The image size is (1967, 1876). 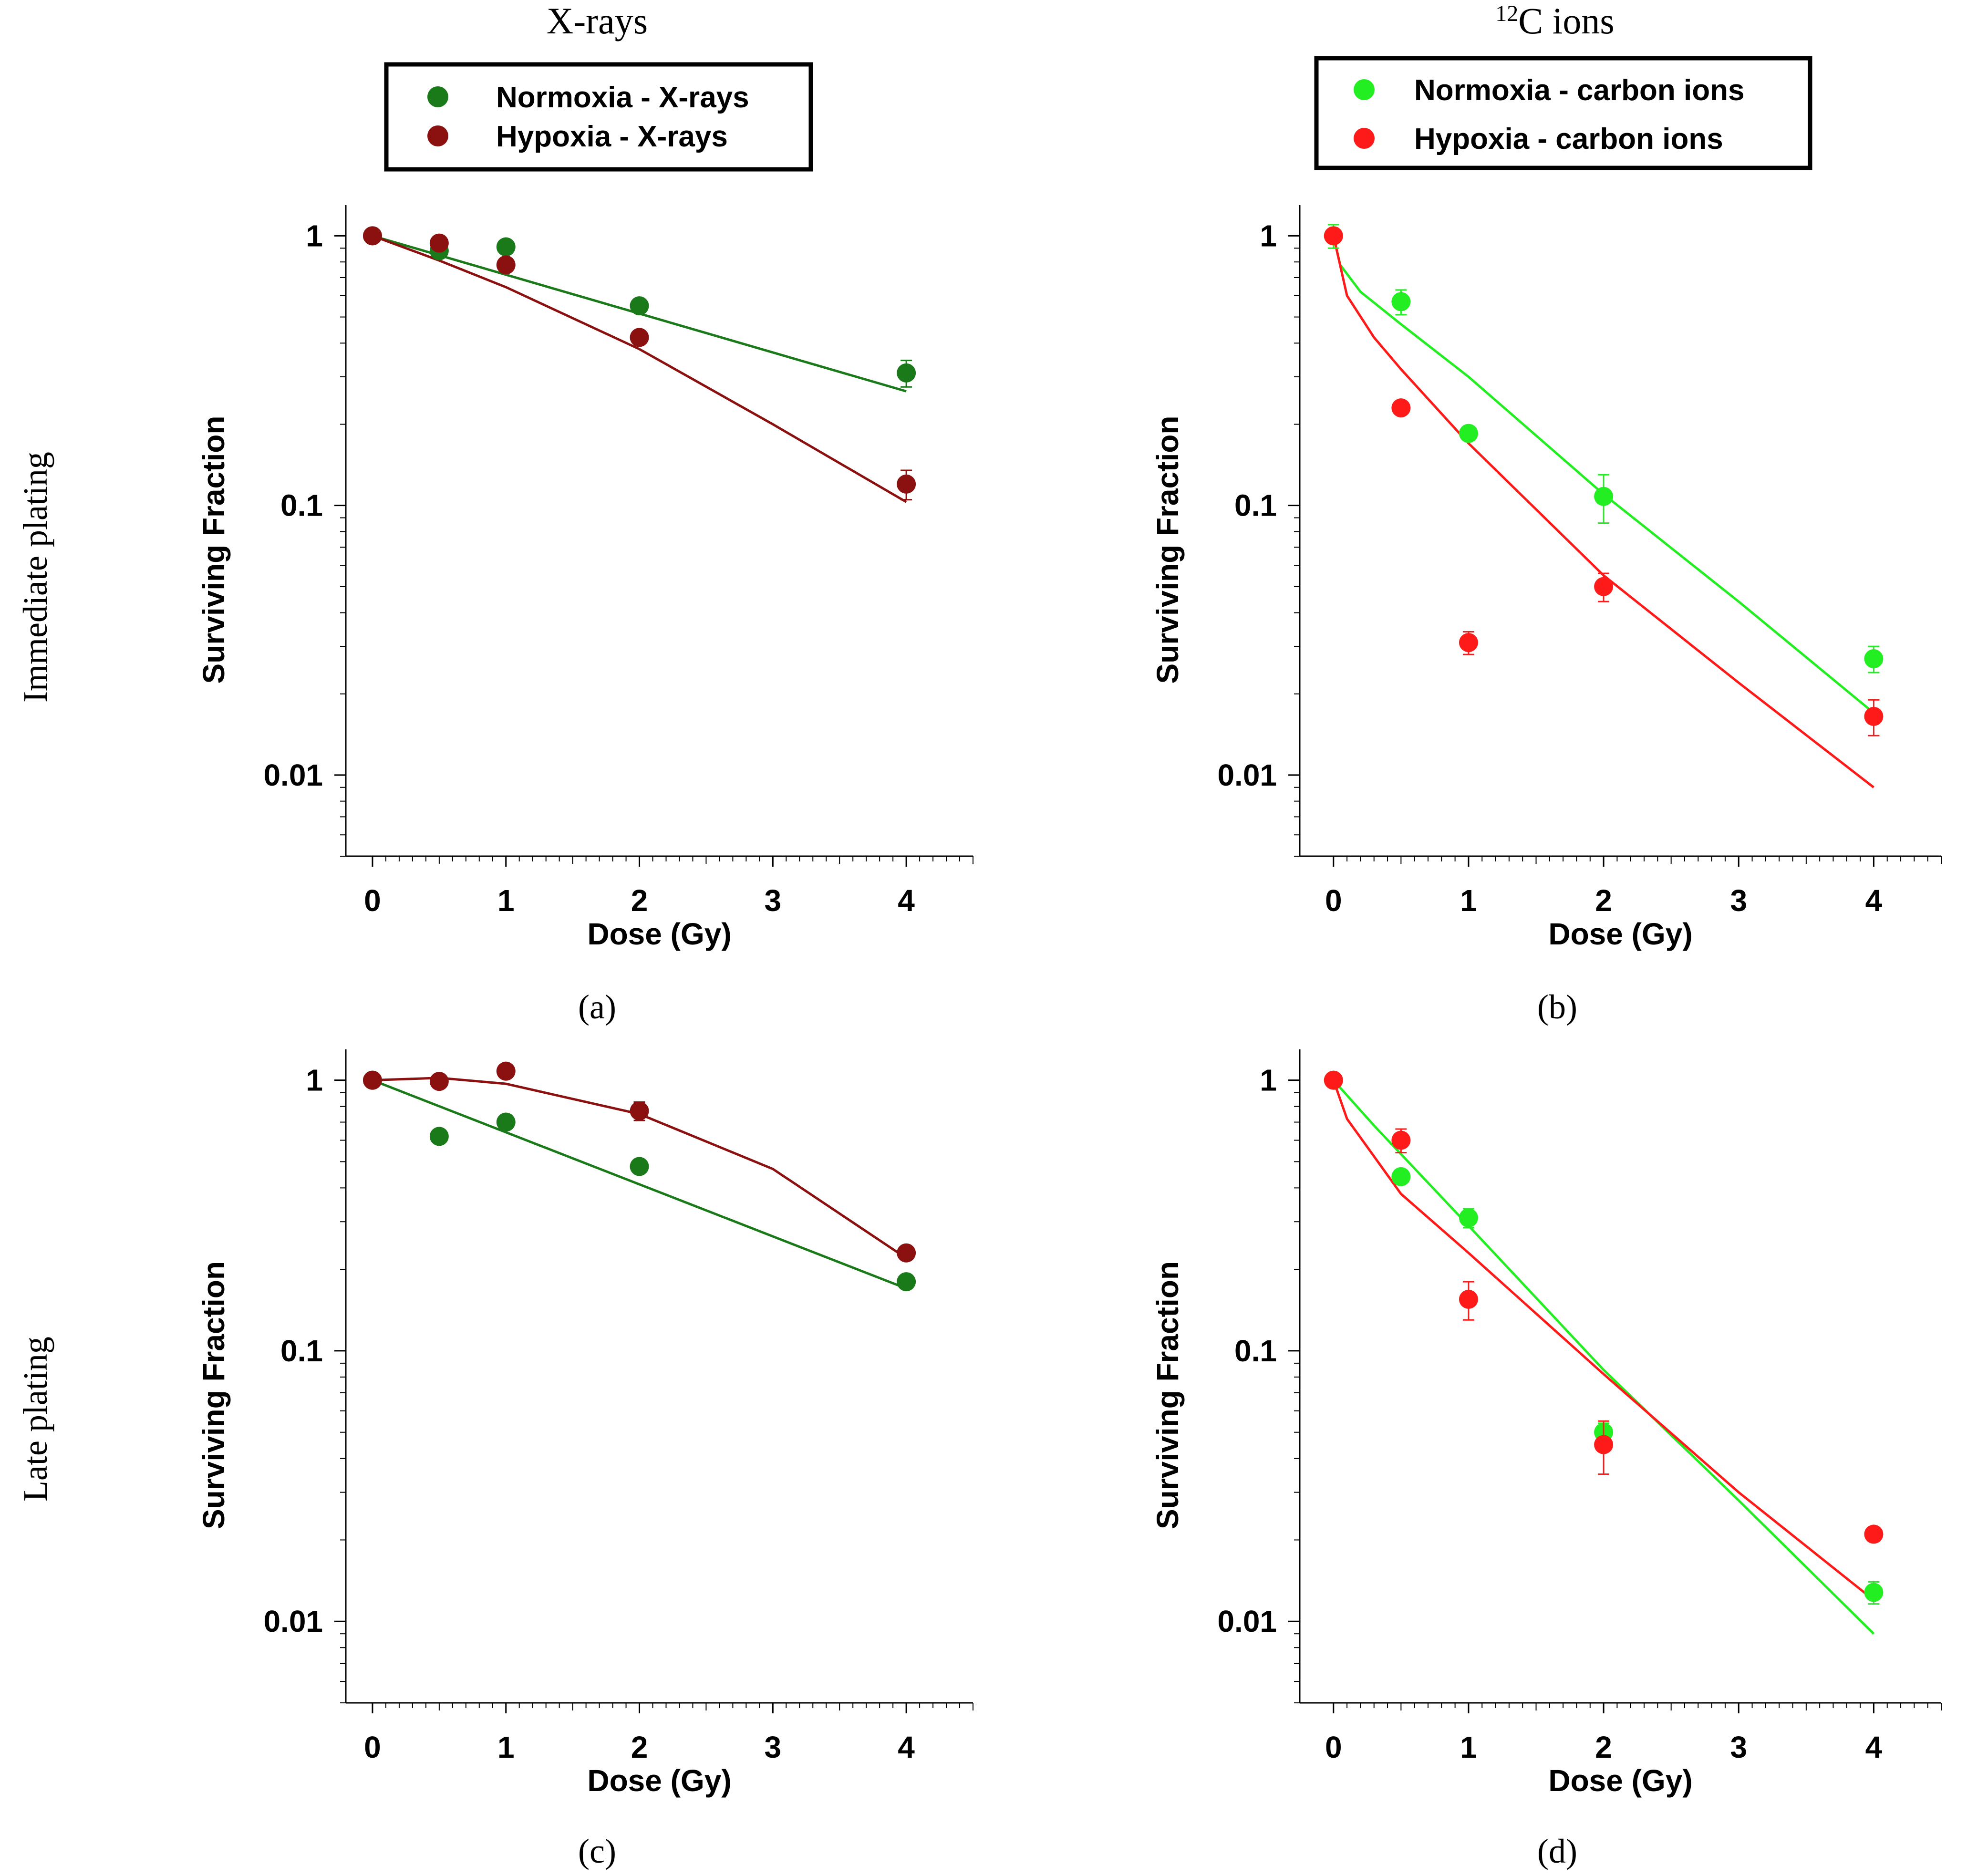 What do you see at coordinates (597, 20) in the screenshot?
I see `column-title-xrays: X-rays` at bounding box center [597, 20].